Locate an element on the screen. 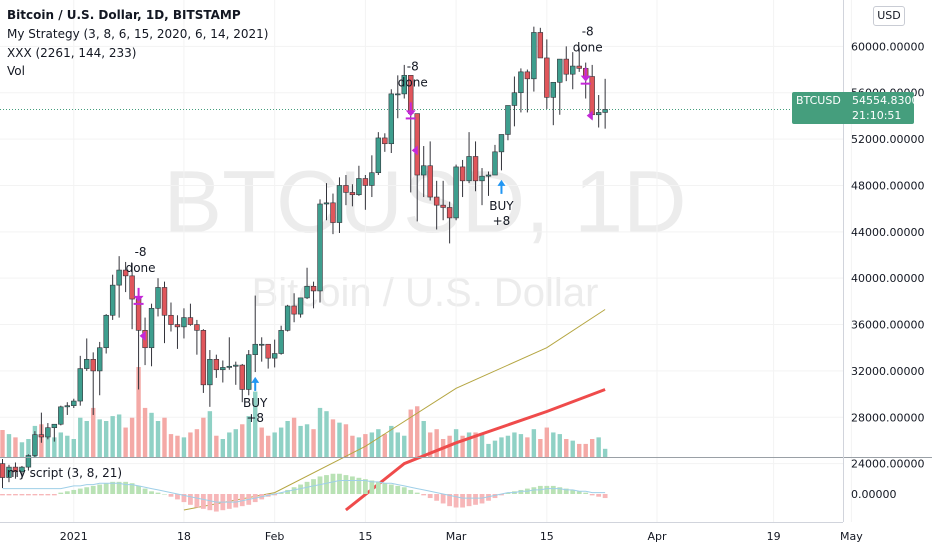 The height and width of the screenshot is (550, 932). candle-body is located at coordinates (106, 331).